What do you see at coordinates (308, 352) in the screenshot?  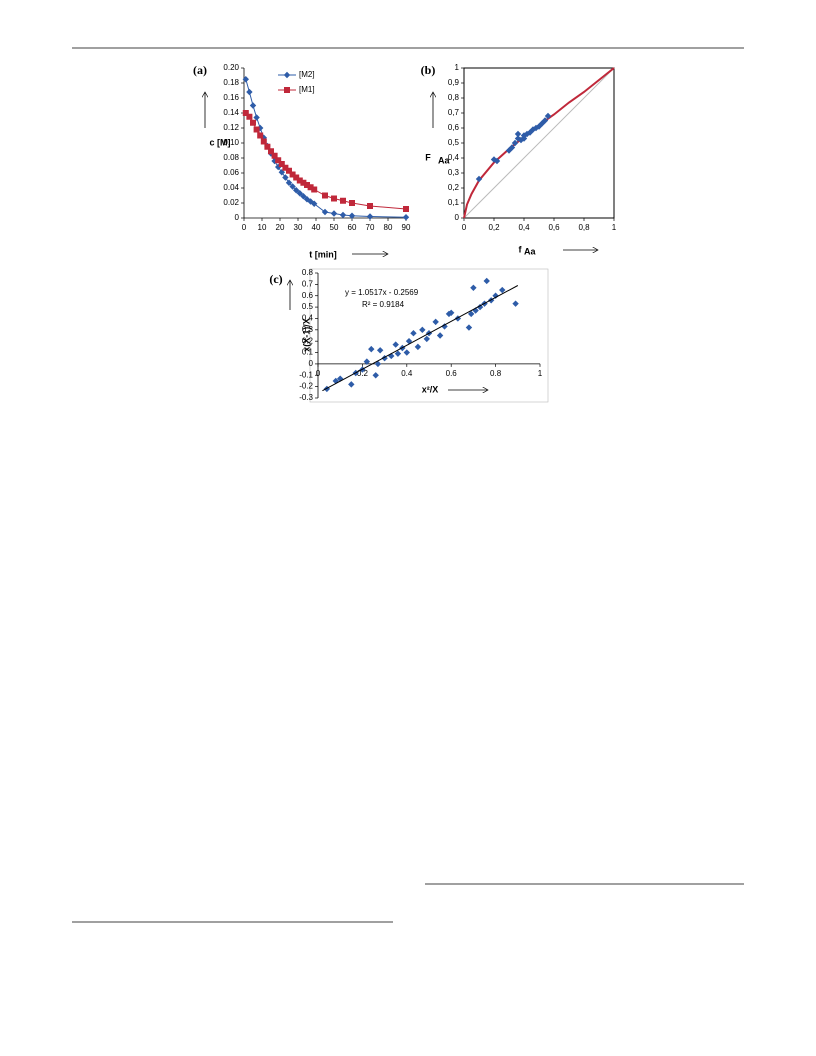 I see `y-tick-label: 0.1` at bounding box center [308, 352].